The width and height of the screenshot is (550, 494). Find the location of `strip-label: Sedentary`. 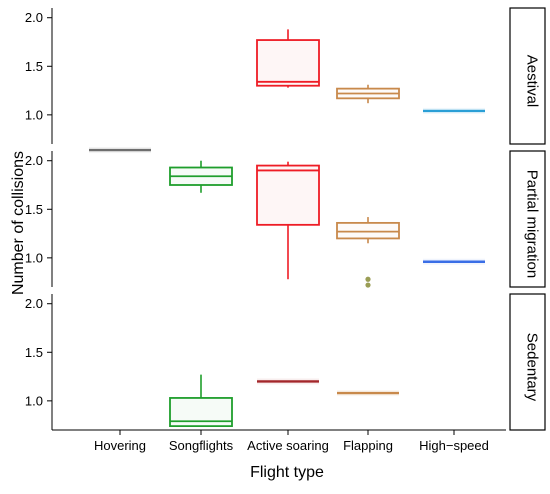

strip-label: Sedentary is located at coordinates (532, 367).